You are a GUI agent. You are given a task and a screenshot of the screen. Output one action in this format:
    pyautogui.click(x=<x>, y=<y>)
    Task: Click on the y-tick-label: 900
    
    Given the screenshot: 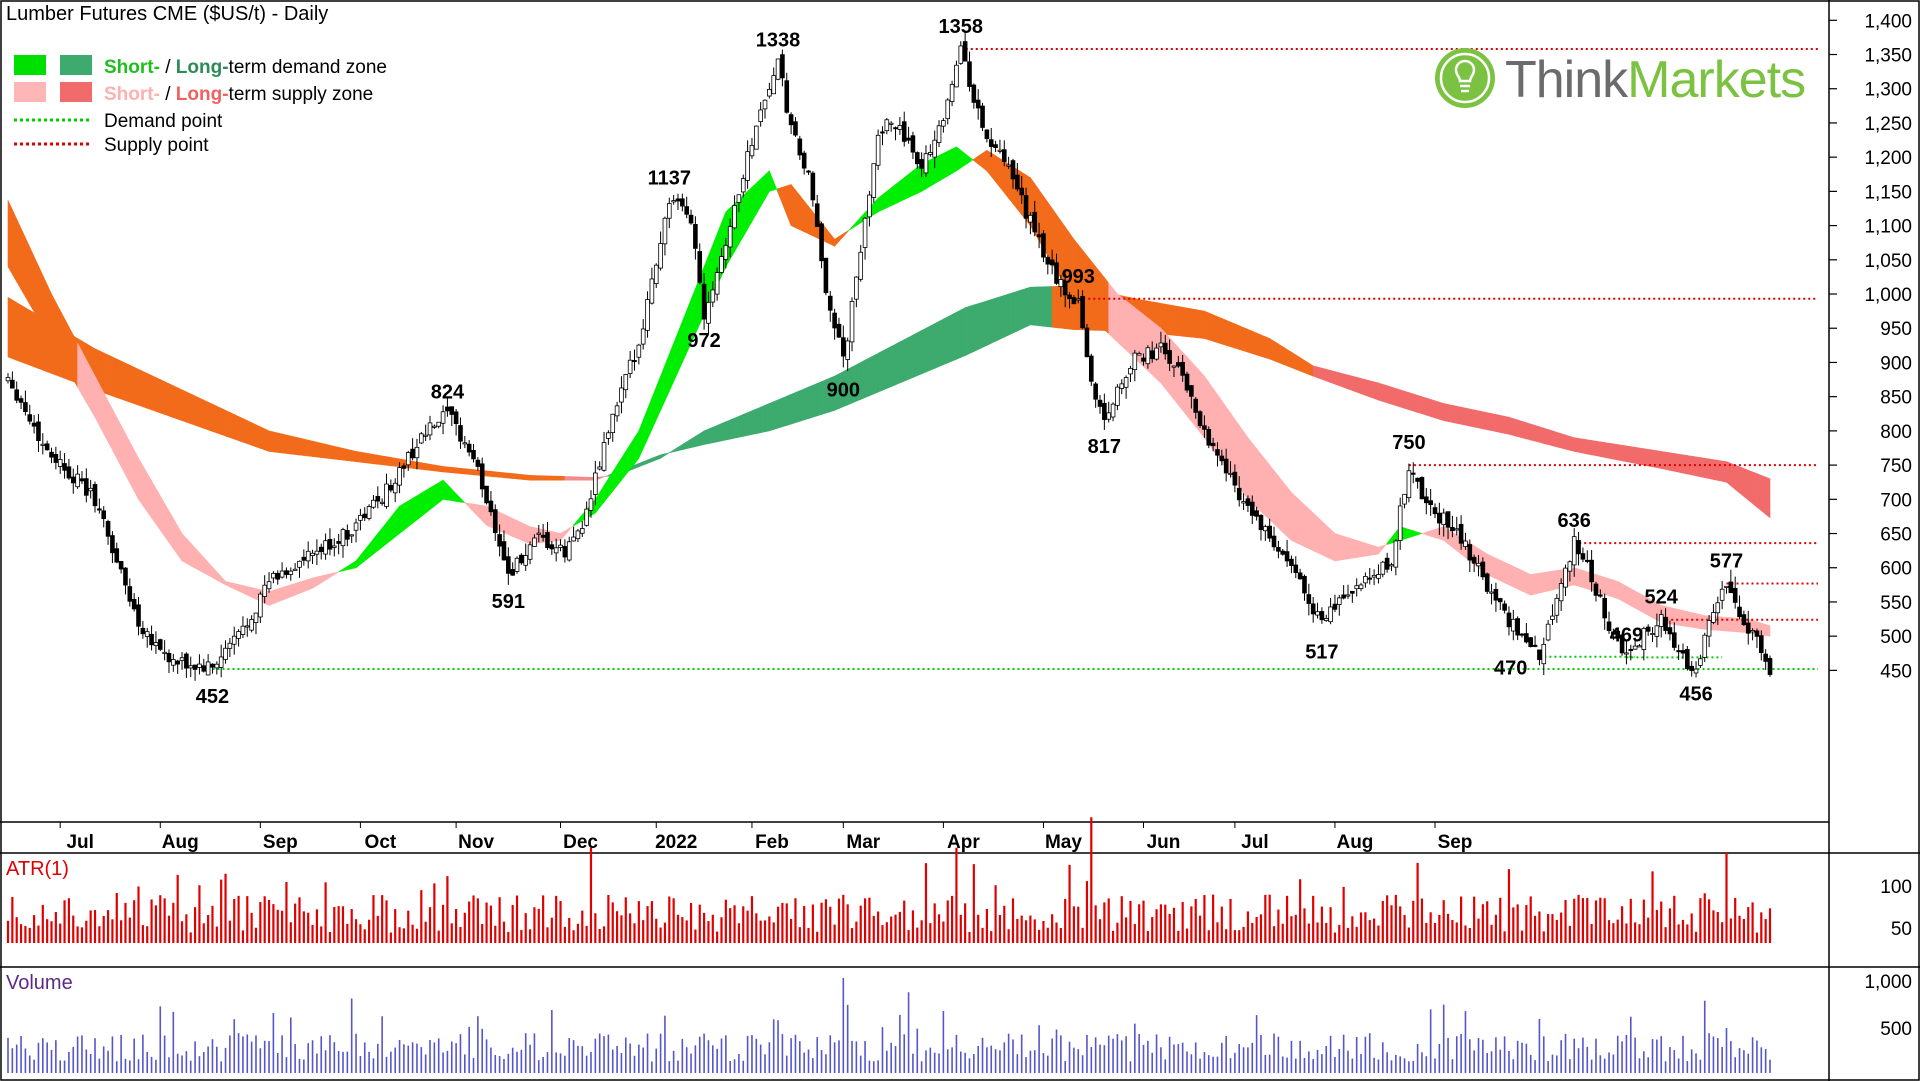 What is the action you would take?
    pyautogui.click(x=1896, y=363)
    